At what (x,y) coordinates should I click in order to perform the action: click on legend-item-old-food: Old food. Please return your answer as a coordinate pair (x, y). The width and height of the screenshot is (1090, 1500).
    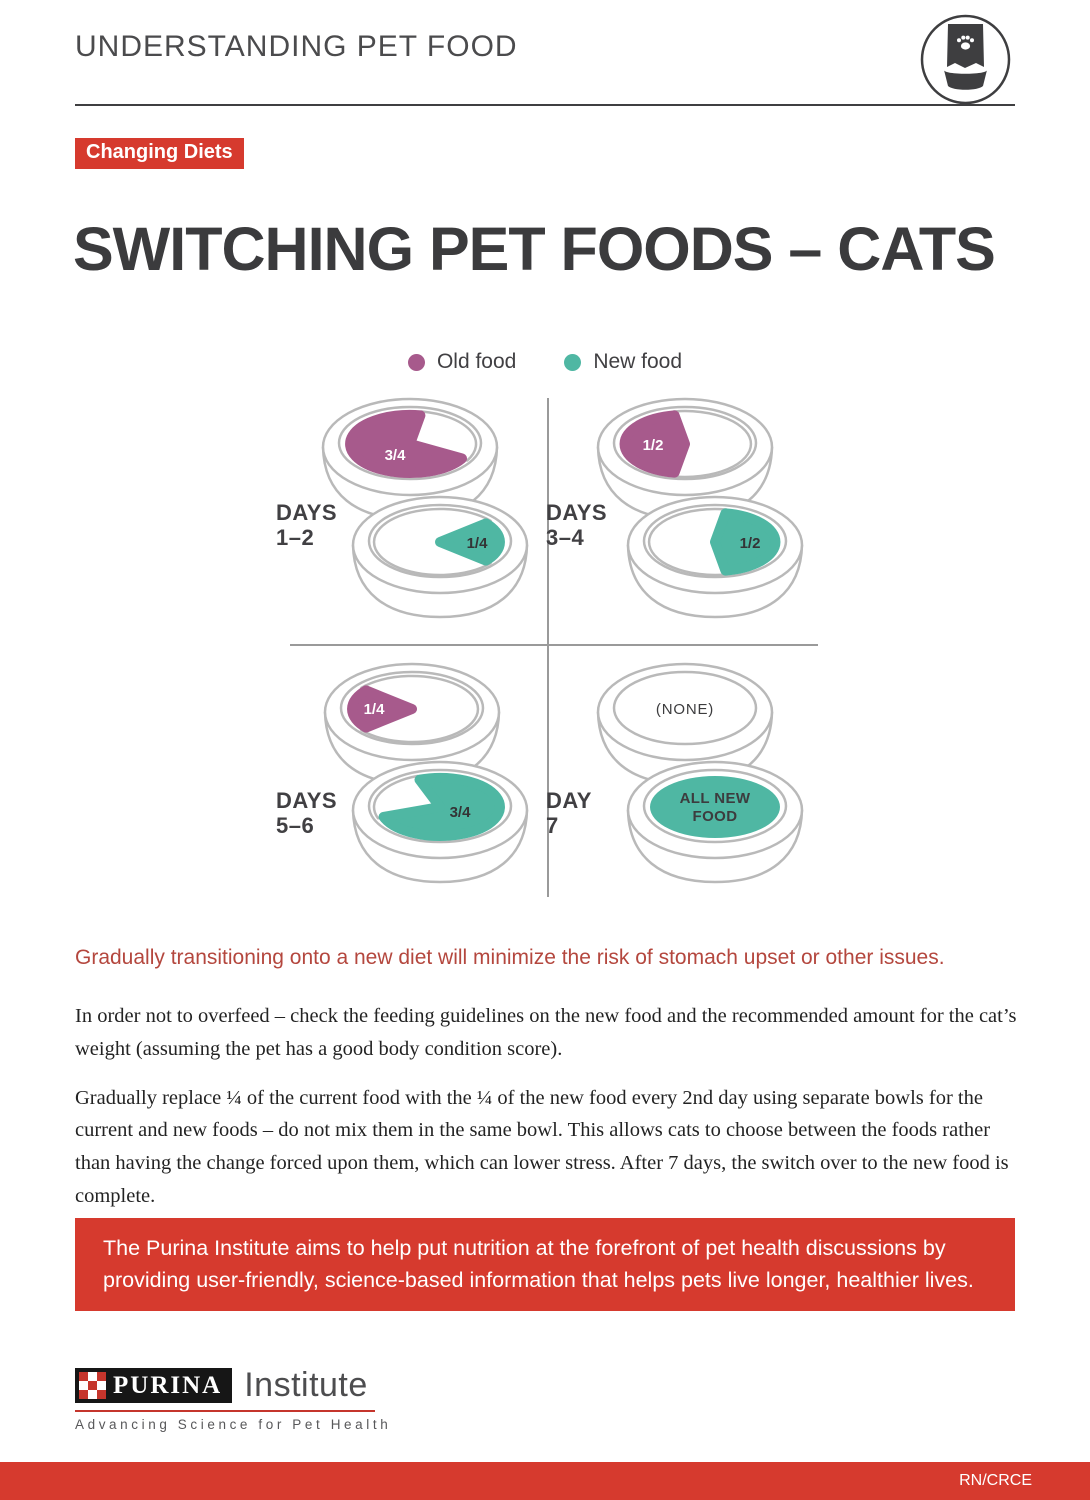
    Looking at the image, I should click on (462, 362).